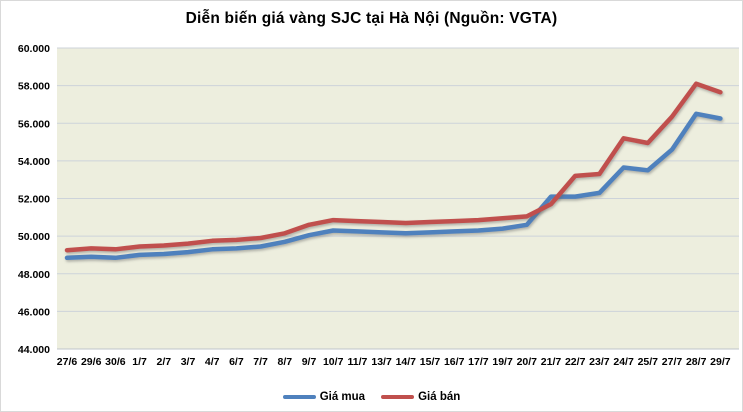 This screenshot has width=743, height=412. I want to click on x-axis-label: 22/7, so click(575, 362).